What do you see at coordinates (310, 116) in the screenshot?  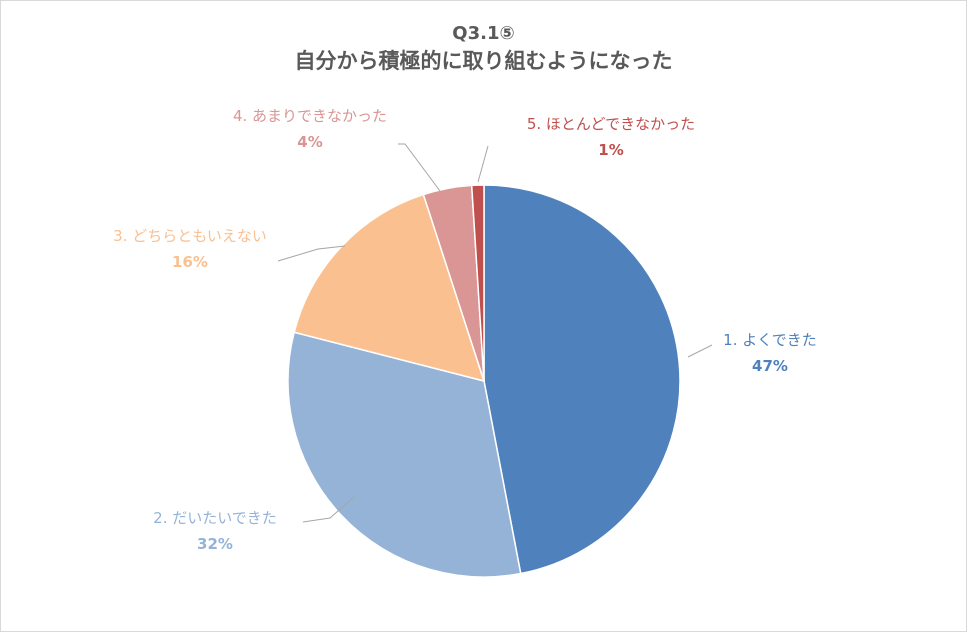 I see `slice-label-4: 4. あまりできなかった` at bounding box center [310, 116].